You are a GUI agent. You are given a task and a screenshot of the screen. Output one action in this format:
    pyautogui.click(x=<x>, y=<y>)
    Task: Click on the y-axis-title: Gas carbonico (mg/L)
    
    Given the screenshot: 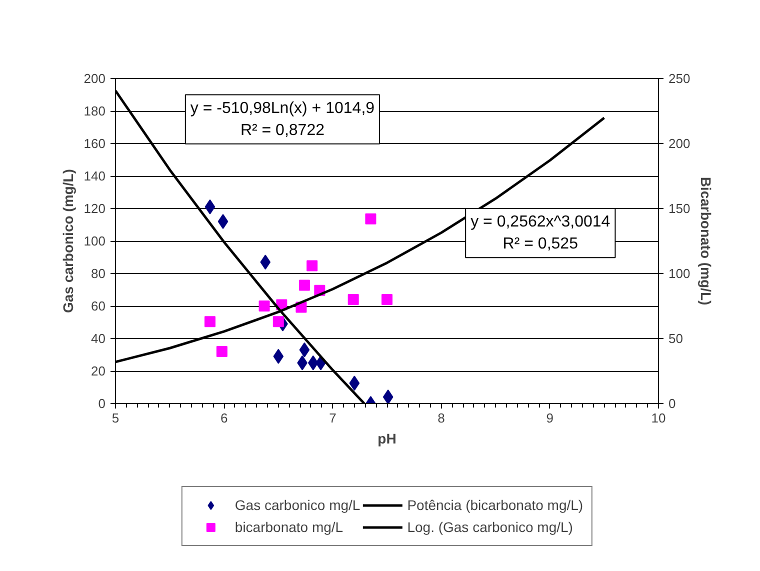 What is the action you would take?
    pyautogui.click(x=68, y=241)
    